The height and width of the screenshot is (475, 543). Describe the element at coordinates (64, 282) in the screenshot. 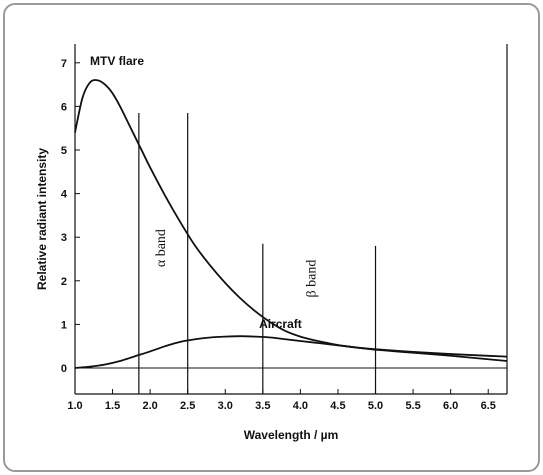

I see `y-tick-label: 2` at that location.